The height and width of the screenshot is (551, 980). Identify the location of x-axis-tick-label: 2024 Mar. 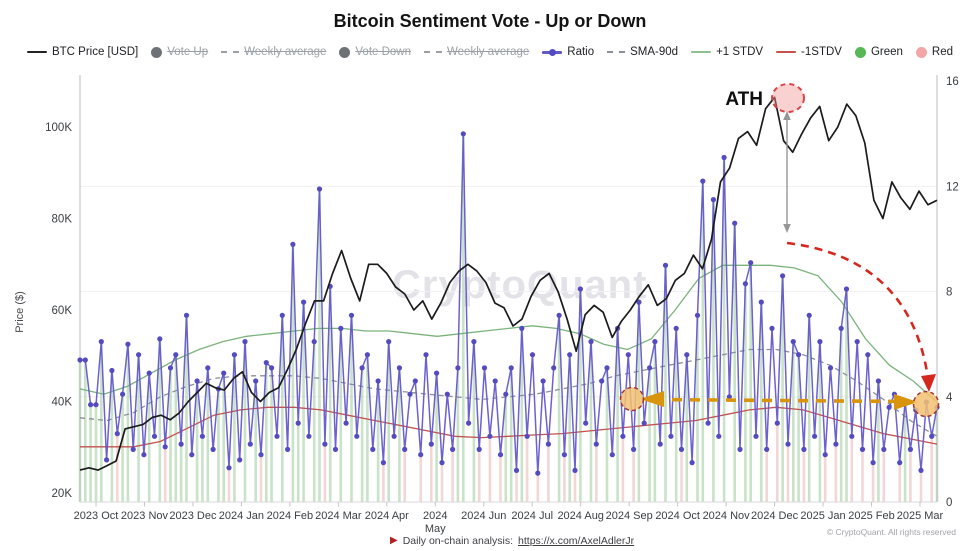
(338, 516).